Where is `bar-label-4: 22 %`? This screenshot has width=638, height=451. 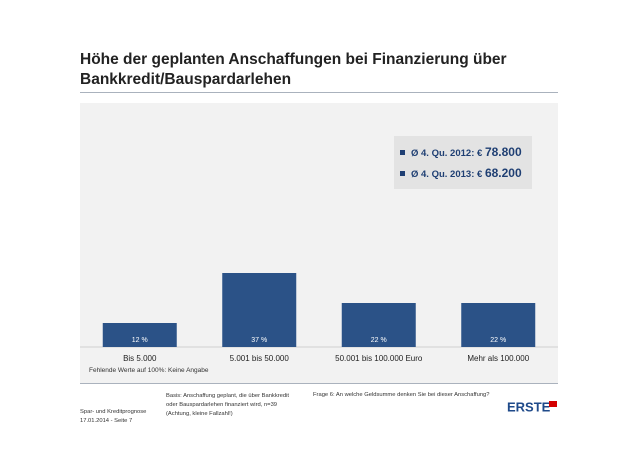
bar-label-4: 22 % is located at coordinates (498, 340).